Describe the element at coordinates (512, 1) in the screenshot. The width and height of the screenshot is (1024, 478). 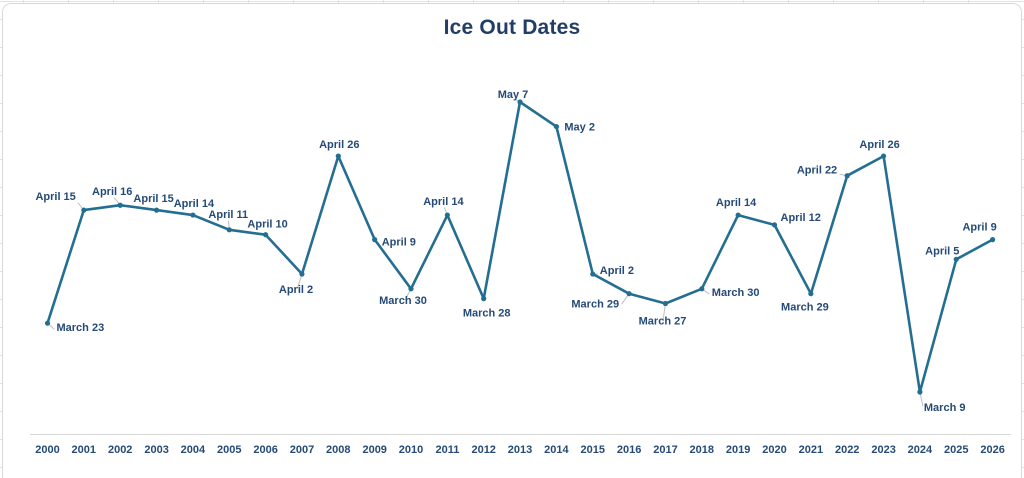
I see `worksheet-gridline` at that location.